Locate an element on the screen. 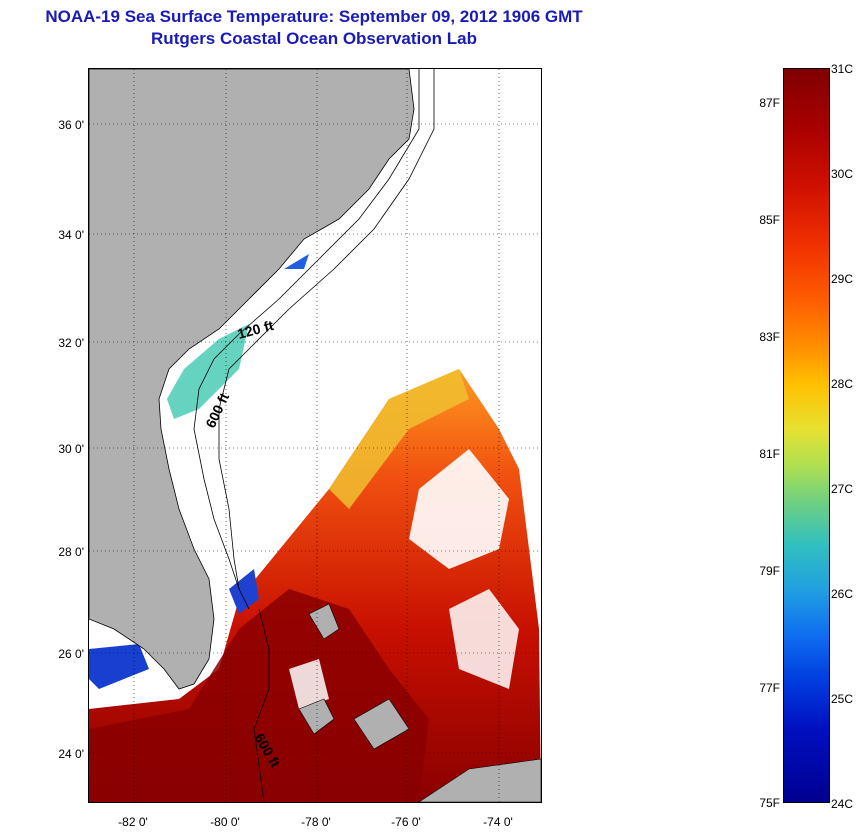 This screenshot has height=832, width=865. hot-water is located at coordinates (259, 695).